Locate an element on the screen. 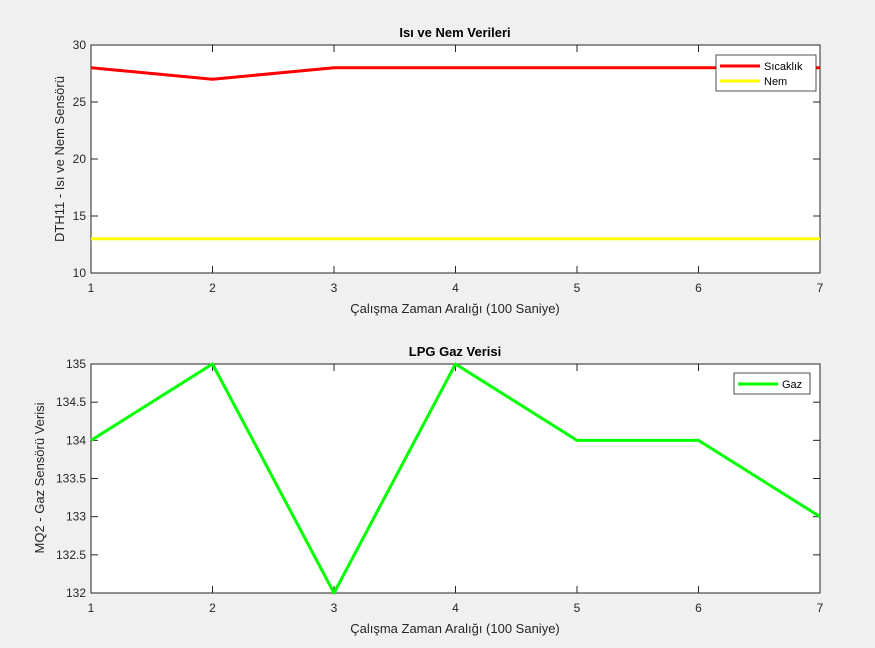 Image resolution: width=875 pixels, height=648 pixels. y-tick-label: 134.5 is located at coordinates (71, 402).